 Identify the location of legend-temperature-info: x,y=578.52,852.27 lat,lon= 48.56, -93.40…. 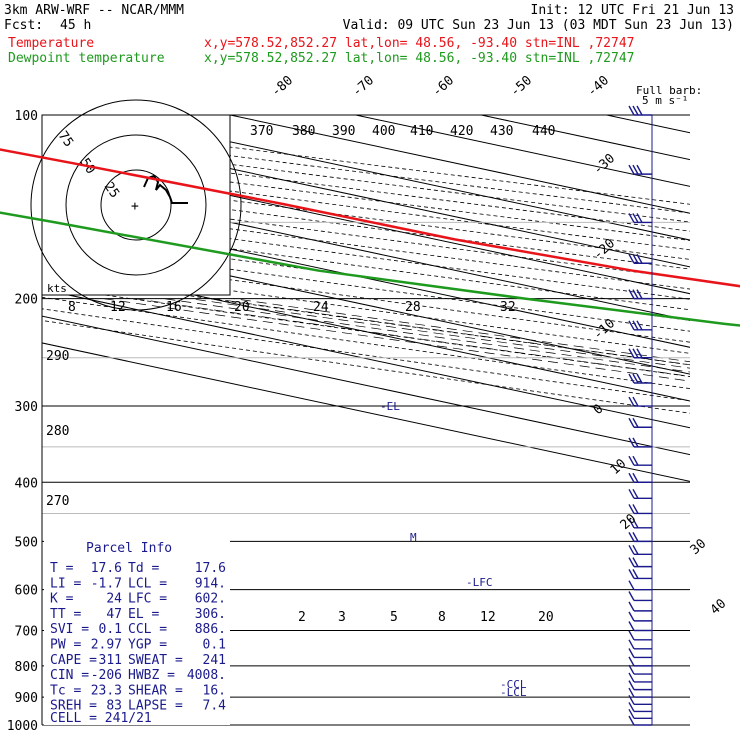
(419, 43).